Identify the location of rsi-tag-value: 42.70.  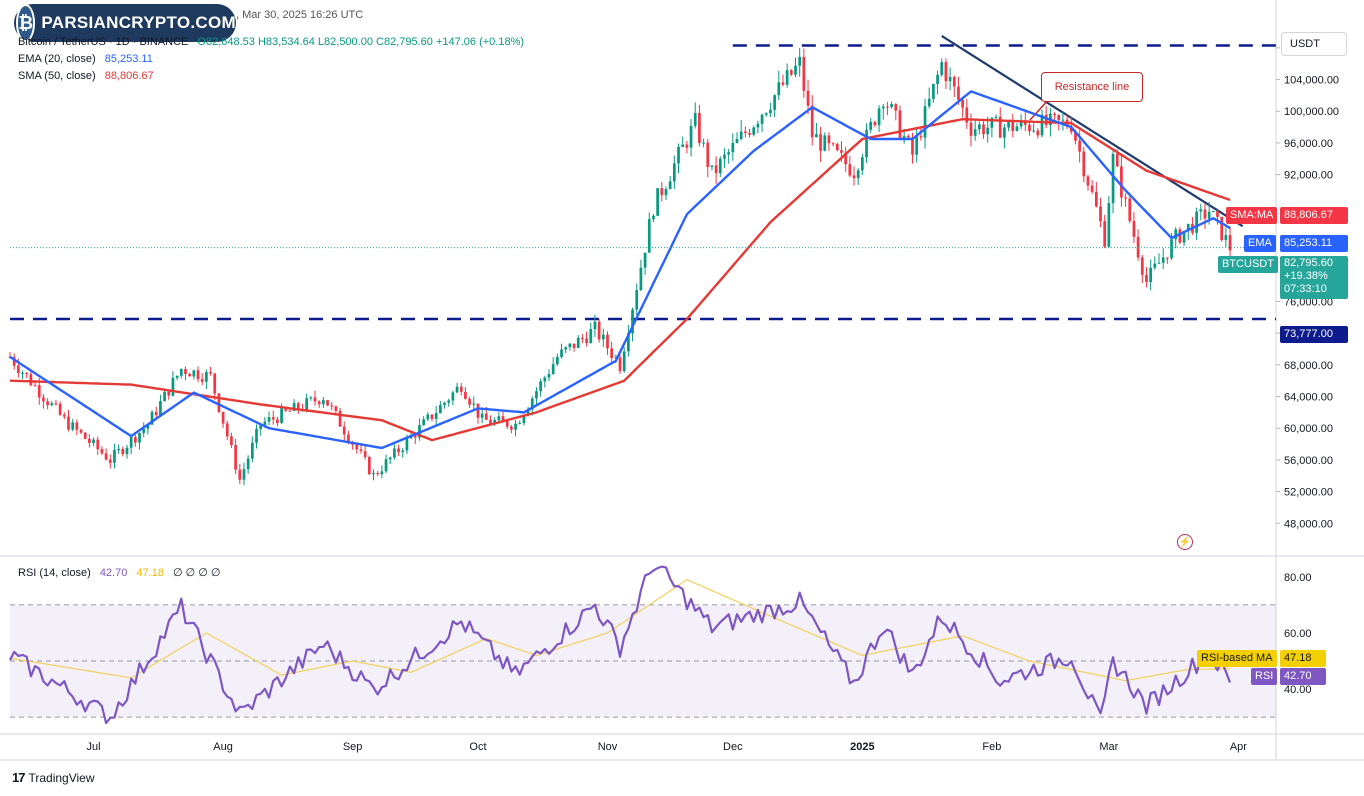
(1303, 676).